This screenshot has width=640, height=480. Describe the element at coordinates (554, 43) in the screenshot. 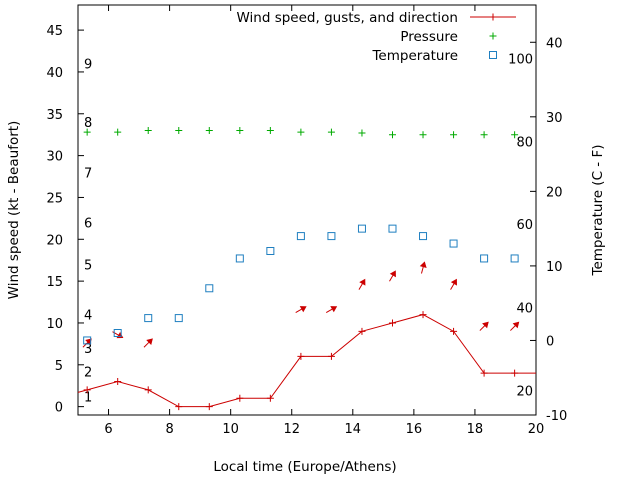

I see `y2-tick-label: 40` at that location.